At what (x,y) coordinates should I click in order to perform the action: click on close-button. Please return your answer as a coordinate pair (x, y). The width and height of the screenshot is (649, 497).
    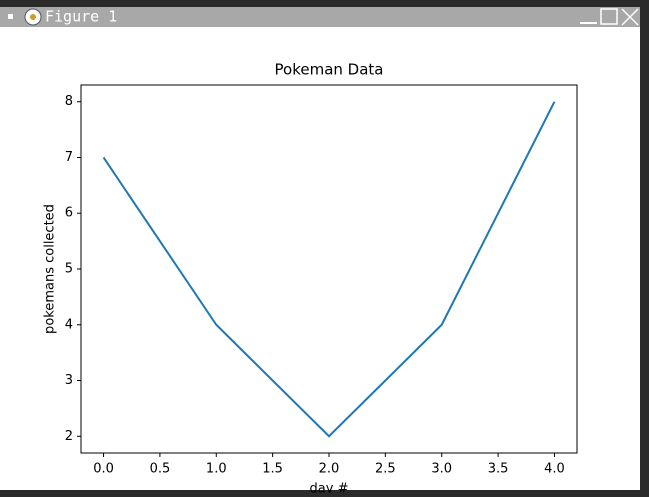
    Looking at the image, I should click on (630, 17).